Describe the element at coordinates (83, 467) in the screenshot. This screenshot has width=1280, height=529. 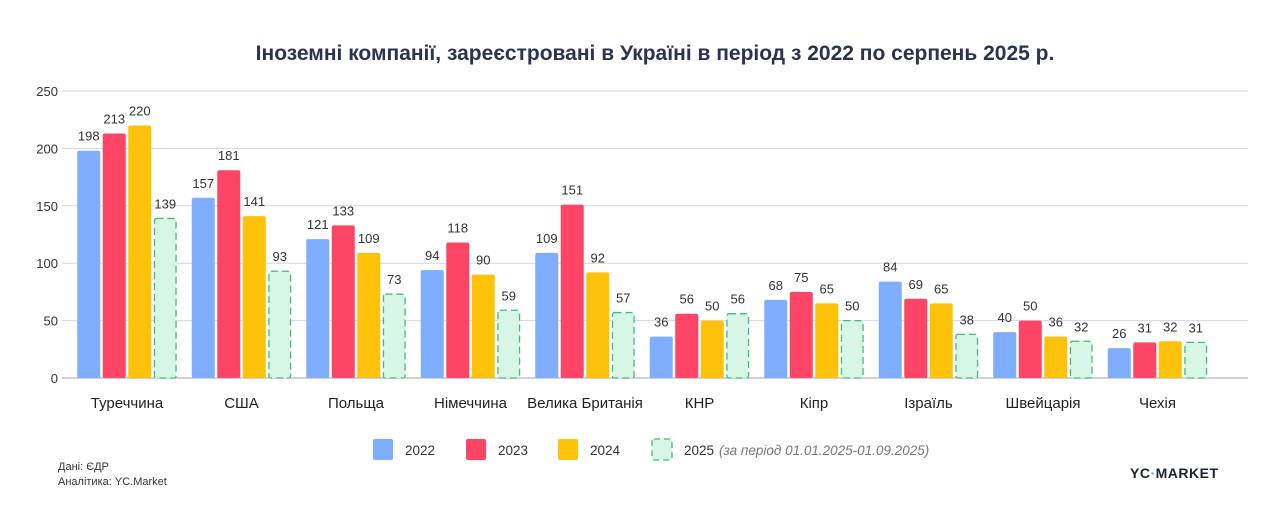
I see `footer-source: Дані: ЄДР` at that location.